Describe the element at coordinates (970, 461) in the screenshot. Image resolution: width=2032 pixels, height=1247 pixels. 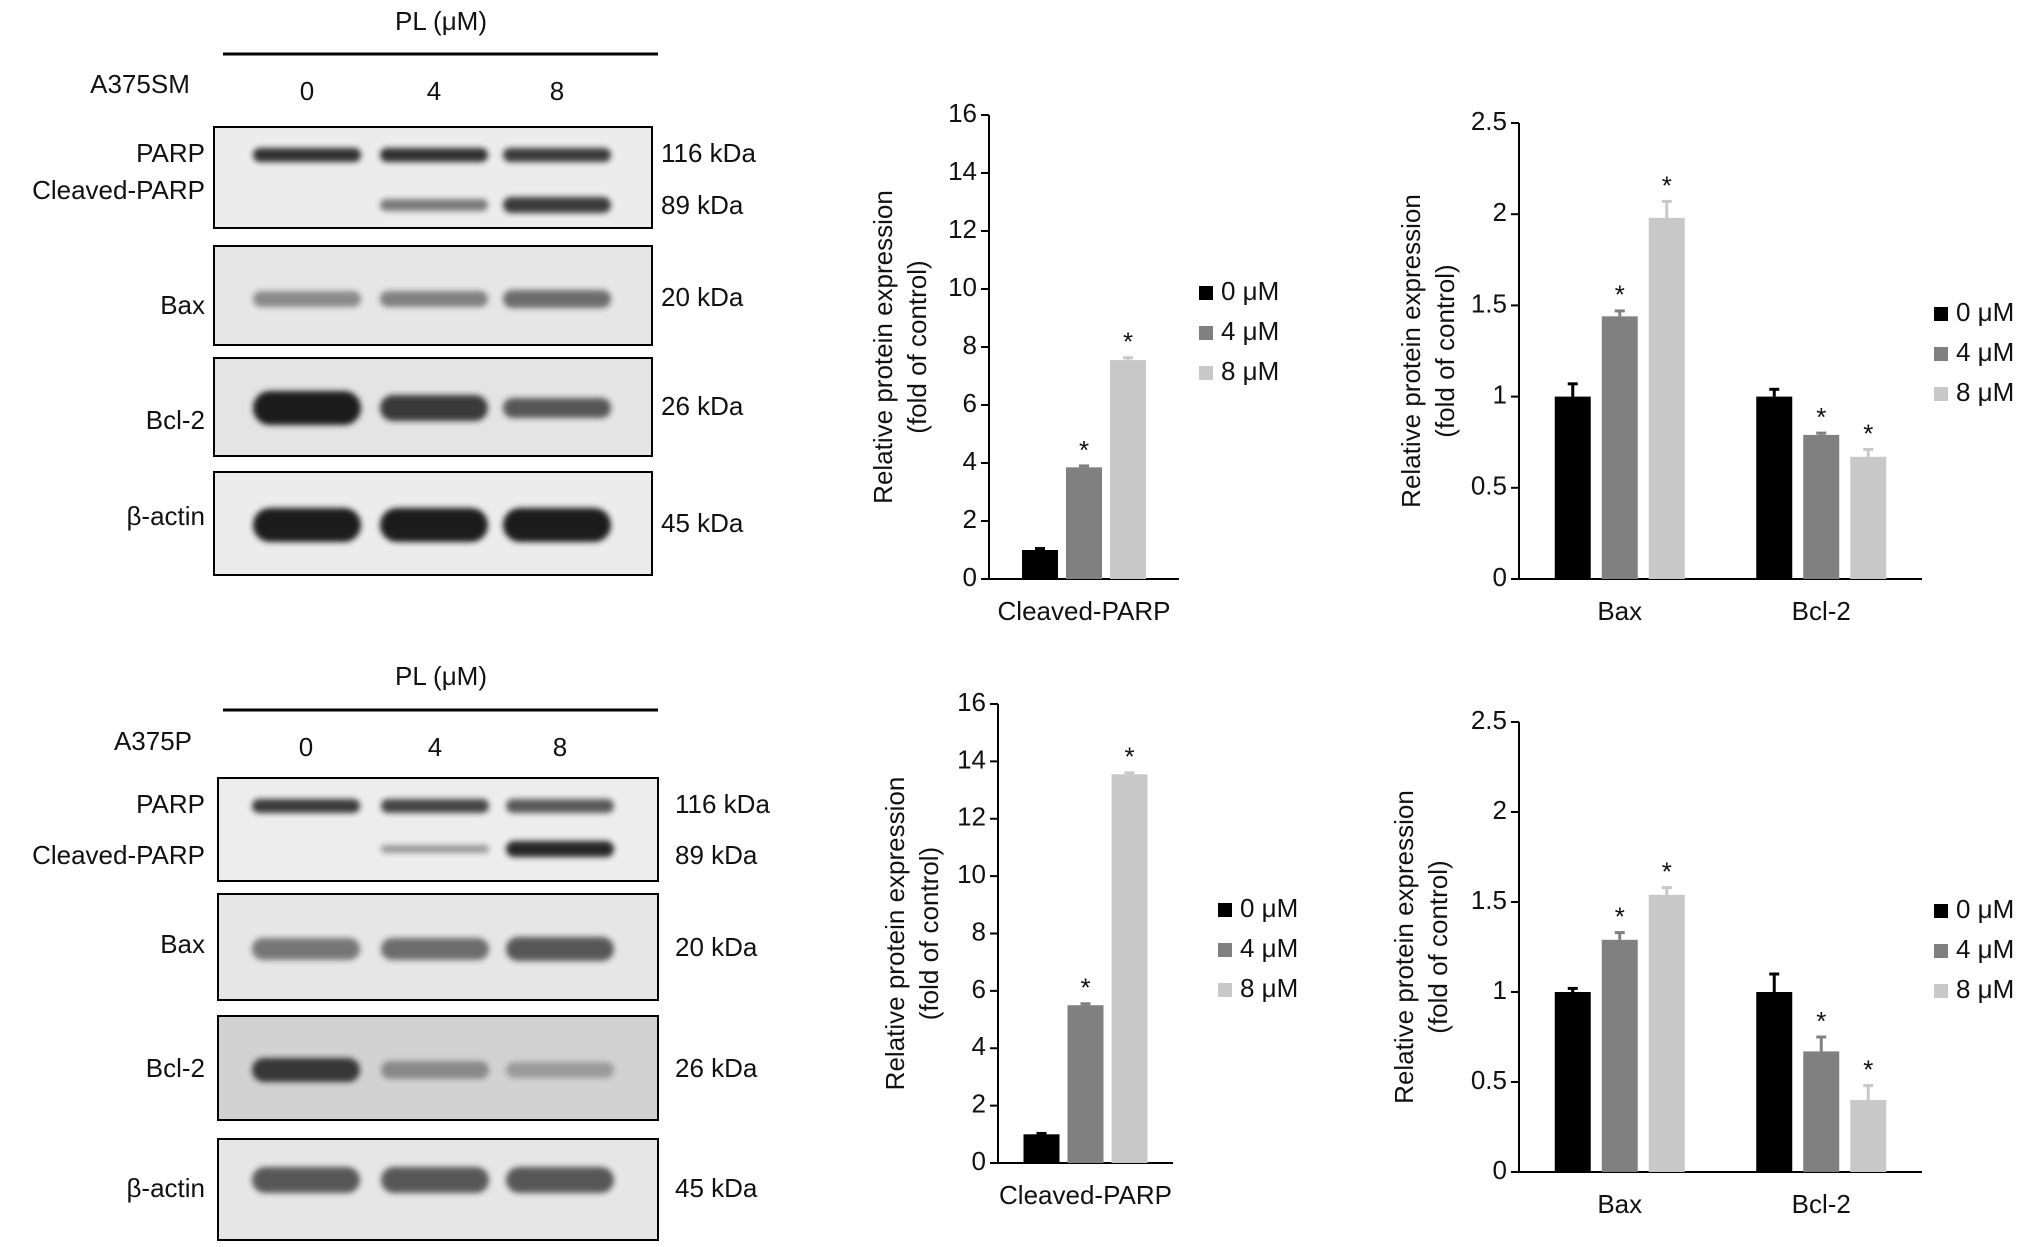
I see `y-tick-label: 4` at that location.